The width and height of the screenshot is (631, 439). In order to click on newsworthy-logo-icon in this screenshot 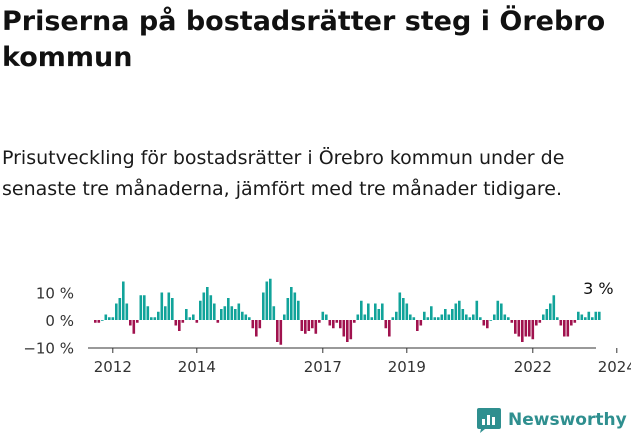, I will do `click(489, 420)`.